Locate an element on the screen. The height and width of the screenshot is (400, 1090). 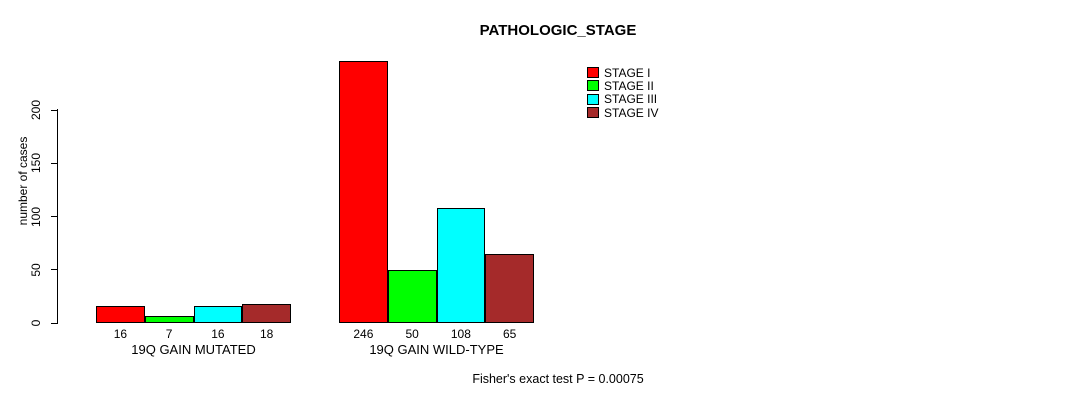
bar-stage-i-19q-gain-mutated is located at coordinates (120, 314).